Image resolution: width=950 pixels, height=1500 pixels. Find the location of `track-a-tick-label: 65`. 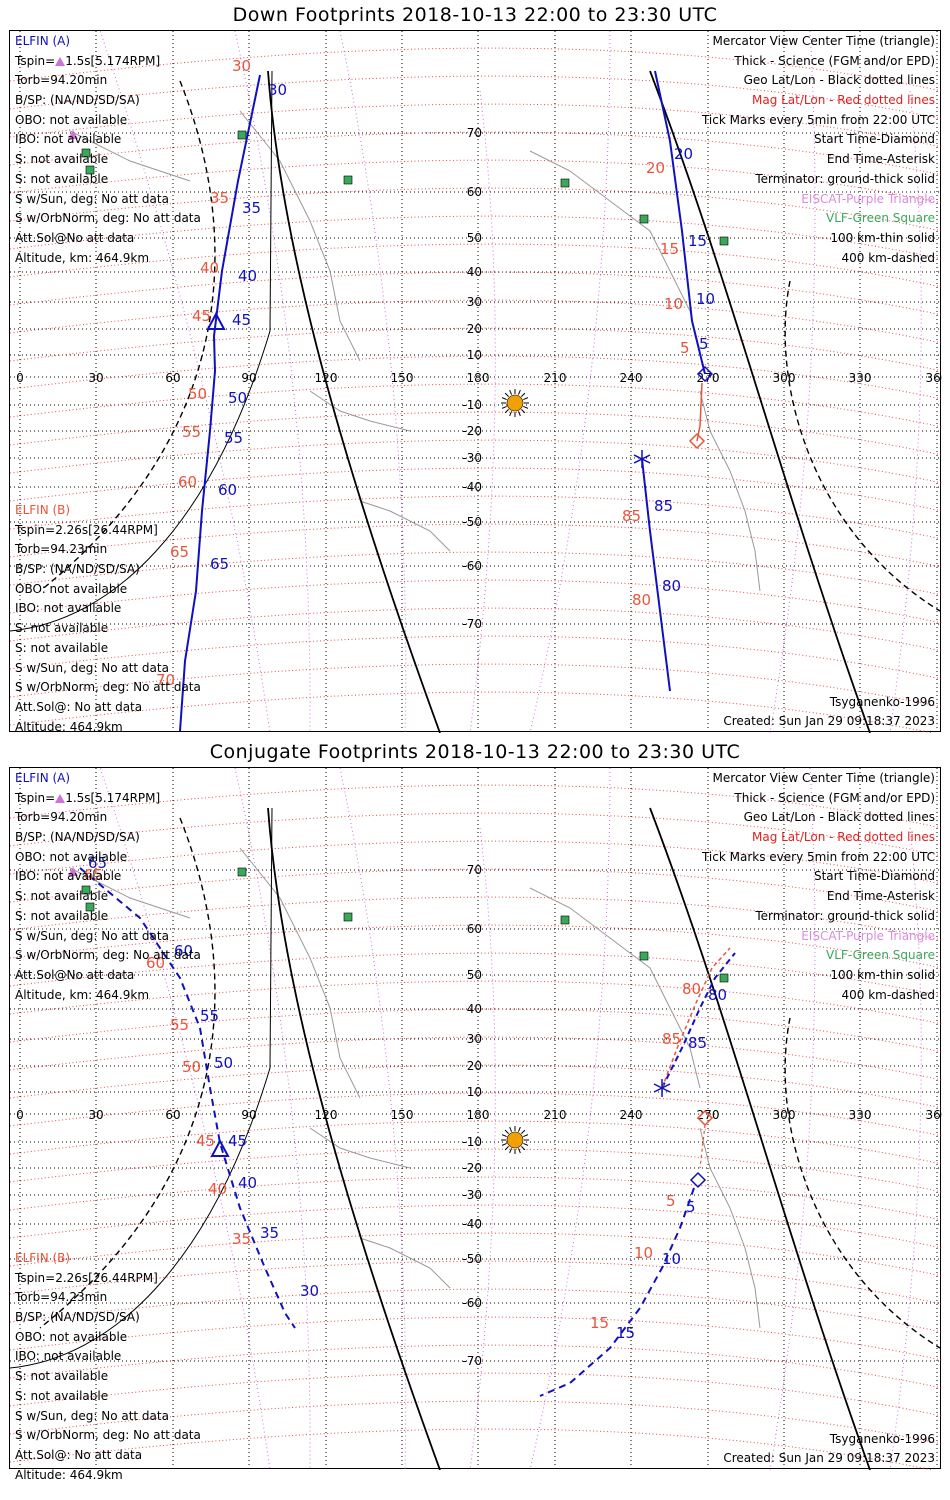

track-a-tick-label: 65 is located at coordinates (97, 863).